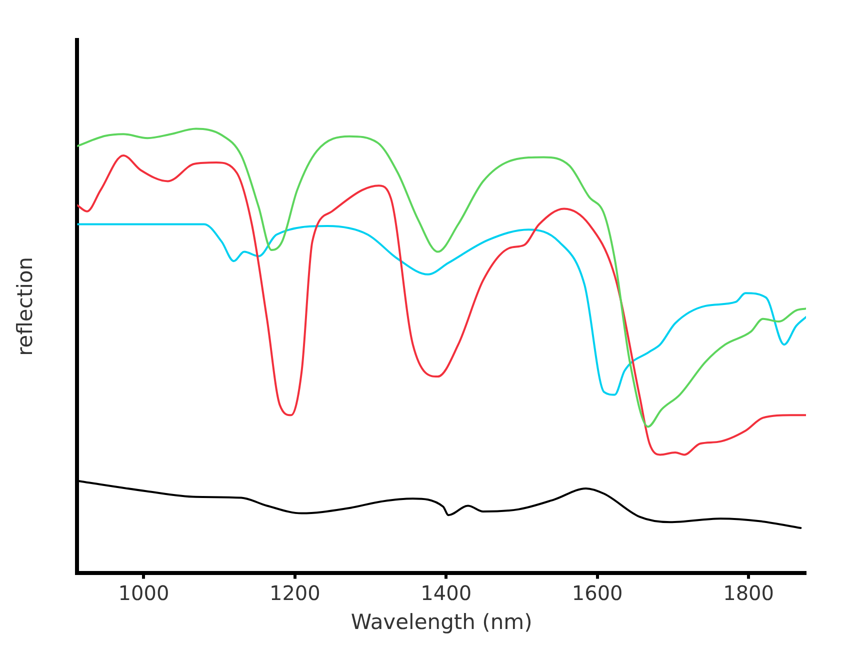  Describe the element at coordinates (597, 593) in the screenshot. I see `x-tick-label: 1600` at that location.